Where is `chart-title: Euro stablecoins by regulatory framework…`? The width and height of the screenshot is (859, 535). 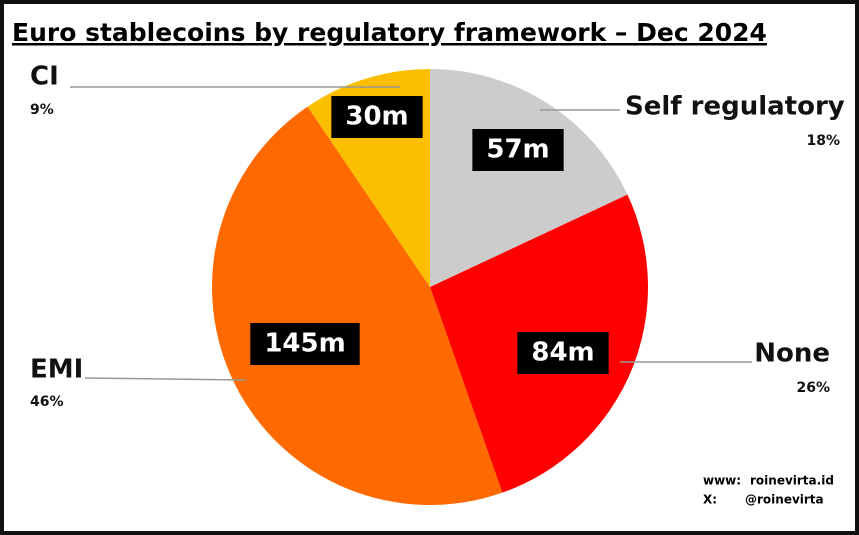
chart-title: Euro stablecoins by regulatory framework… is located at coordinates (389, 32).